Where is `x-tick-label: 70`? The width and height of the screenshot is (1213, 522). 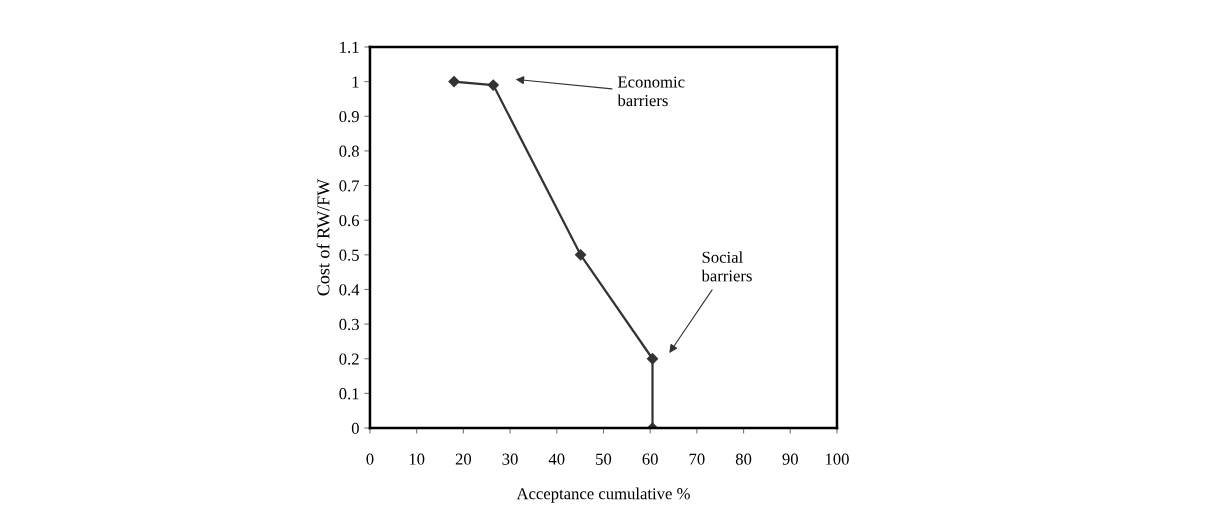
x-tick-label: 70 is located at coordinates (697, 459).